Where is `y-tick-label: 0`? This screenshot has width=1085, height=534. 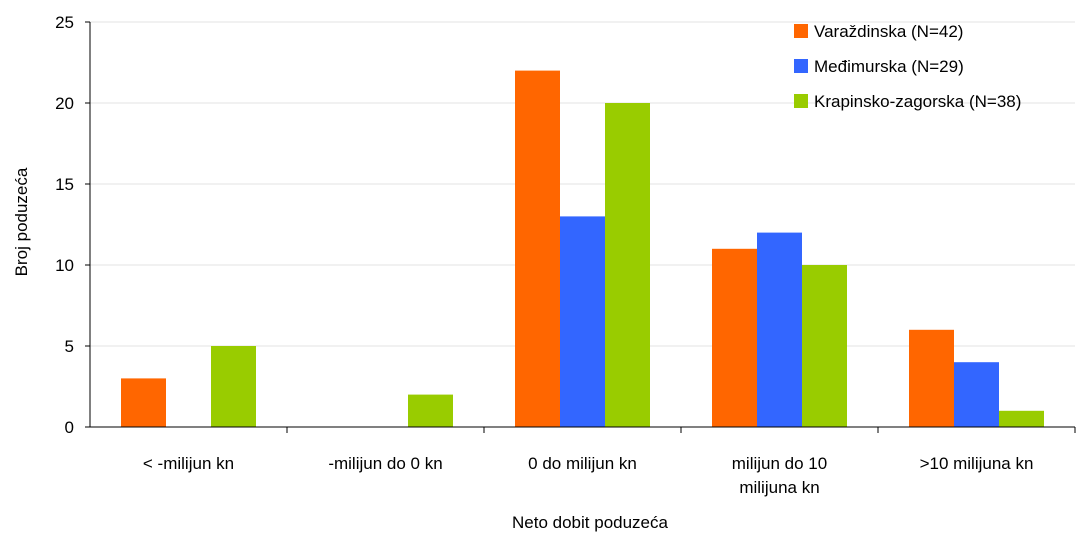
y-tick-label: 0 is located at coordinates (69, 427).